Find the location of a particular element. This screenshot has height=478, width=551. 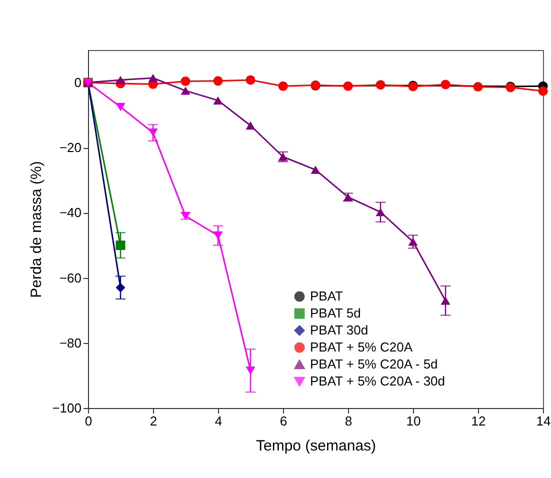

y-tick-label: −20 is located at coordinates (70, 148).